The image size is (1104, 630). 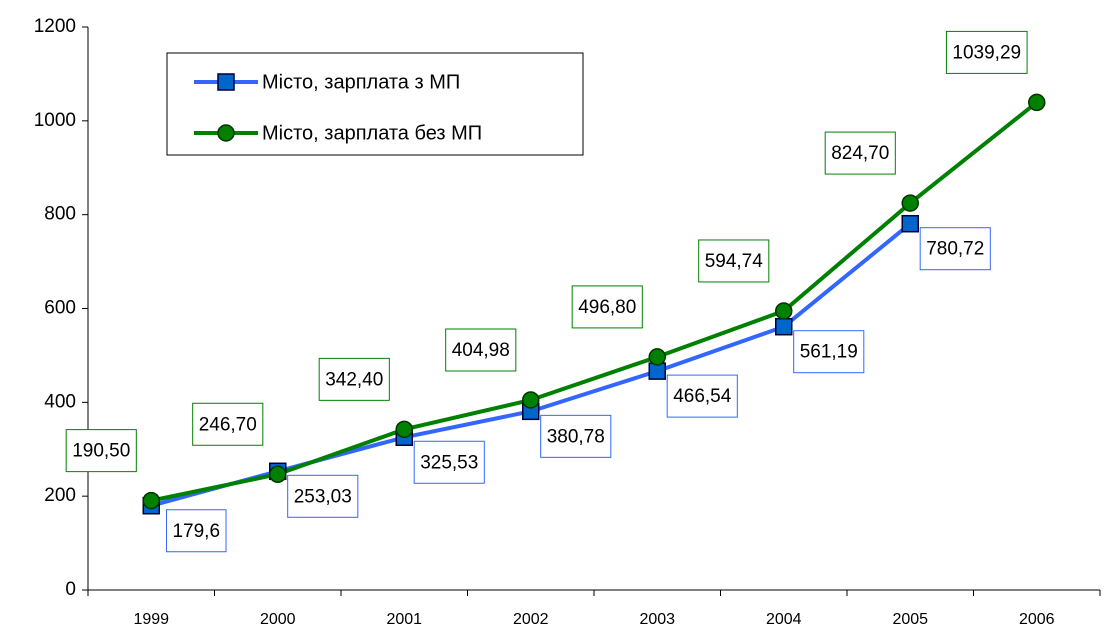 What do you see at coordinates (1037, 619) in the screenshot?
I see `x-tick-label: 2006` at bounding box center [1037, 619].